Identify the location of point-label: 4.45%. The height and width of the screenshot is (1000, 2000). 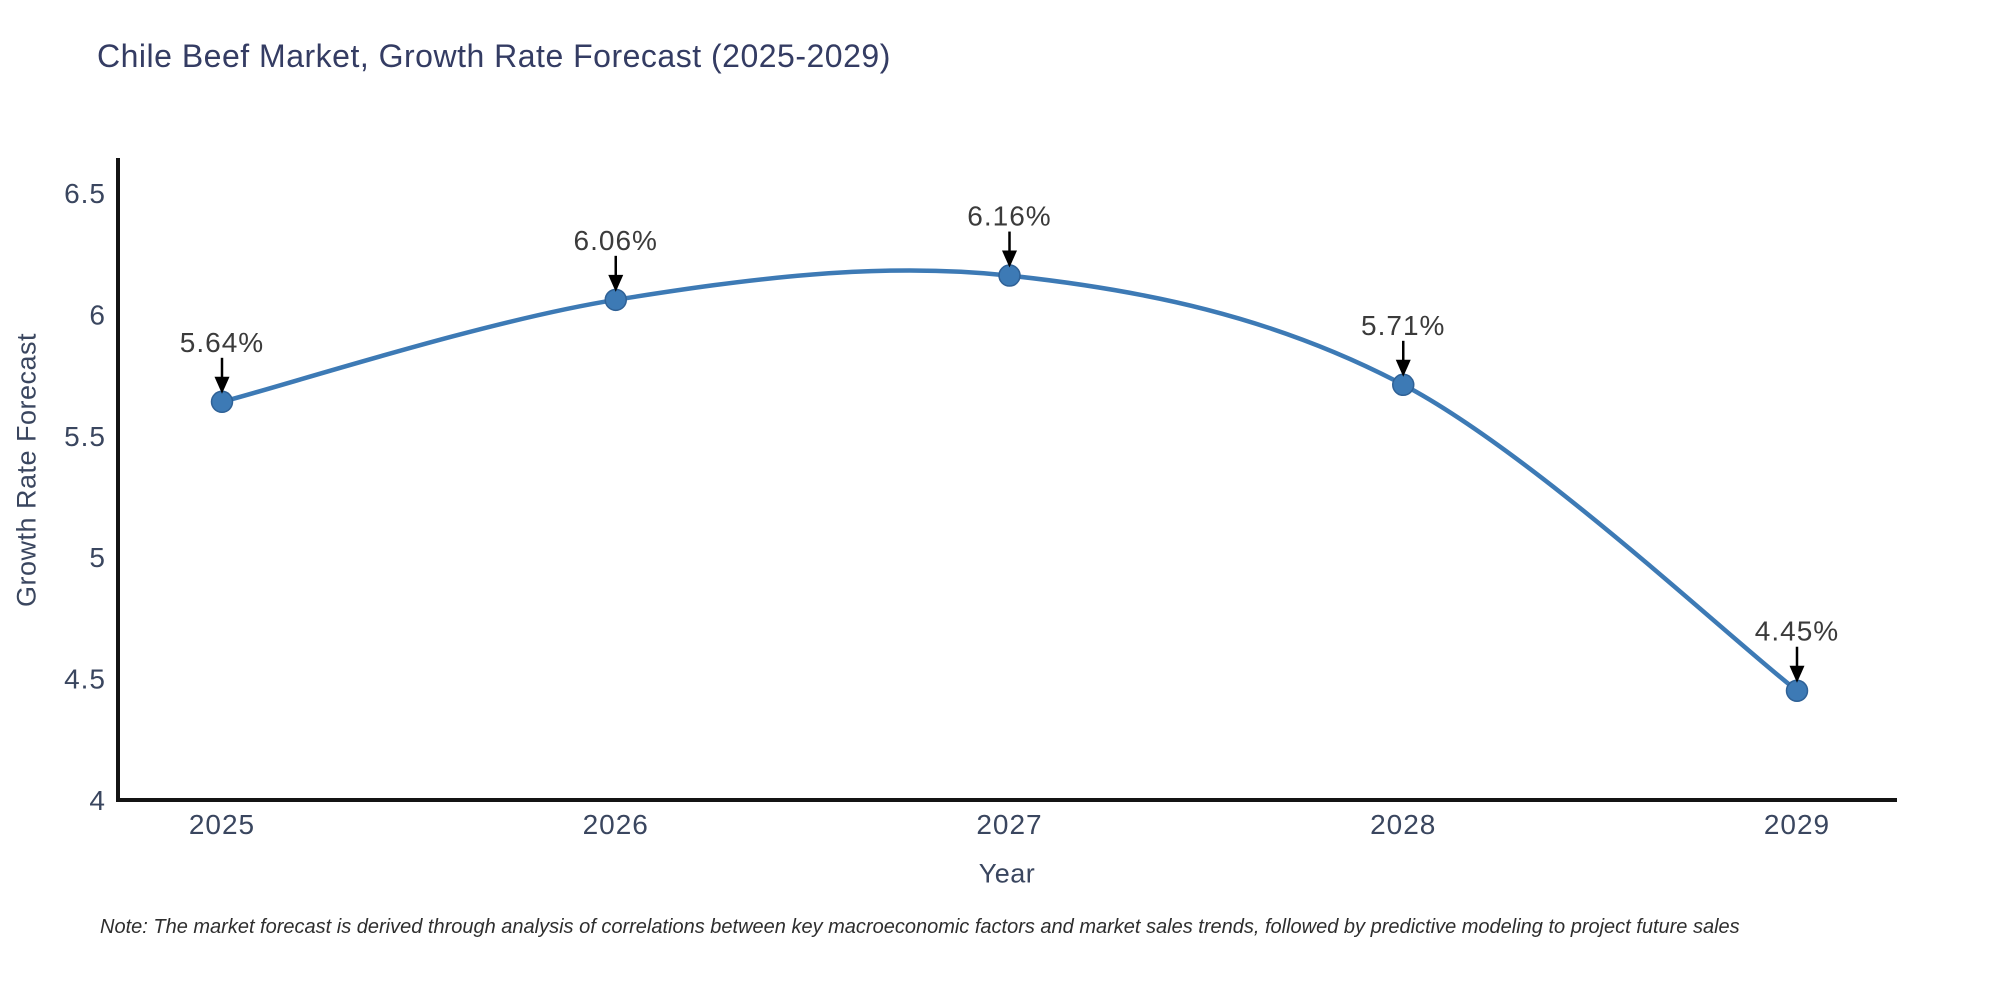
(1797, 631).